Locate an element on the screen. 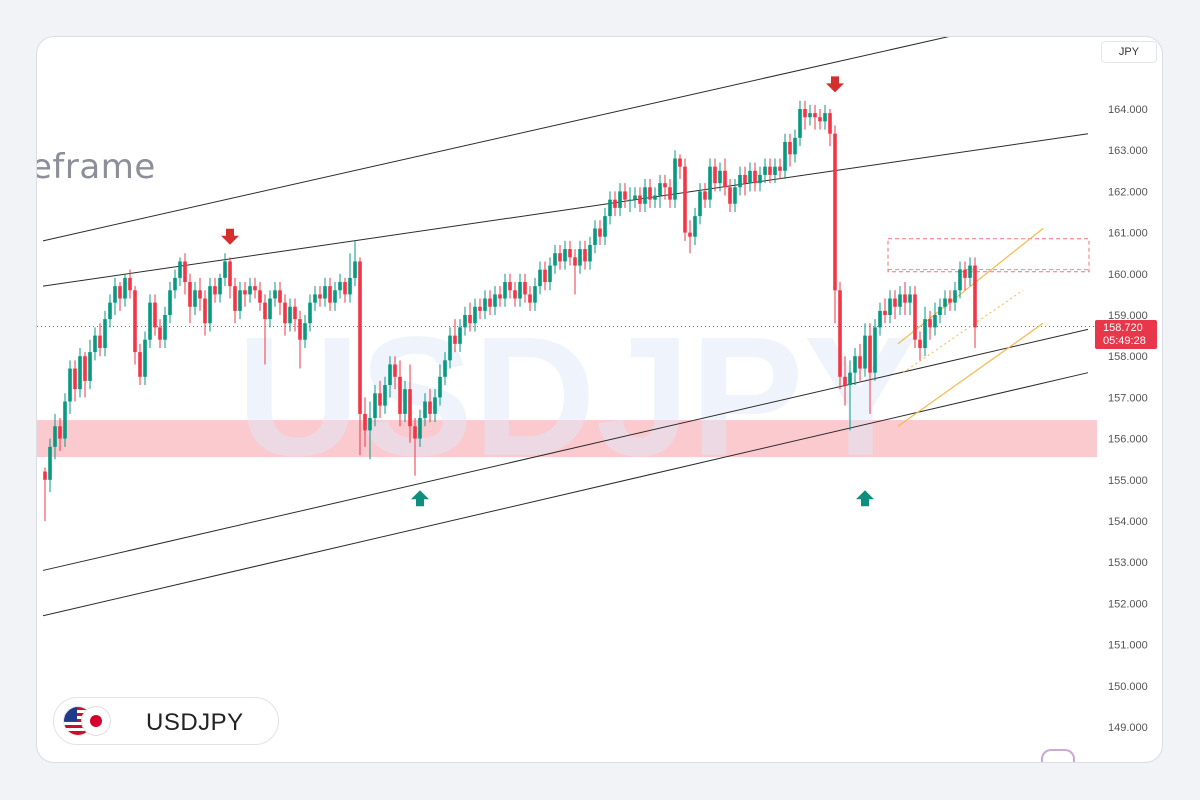 The width and height of the screenshot is (1200, 800). y-tick-label: 156.000 is located at coordinates (1128, 440).